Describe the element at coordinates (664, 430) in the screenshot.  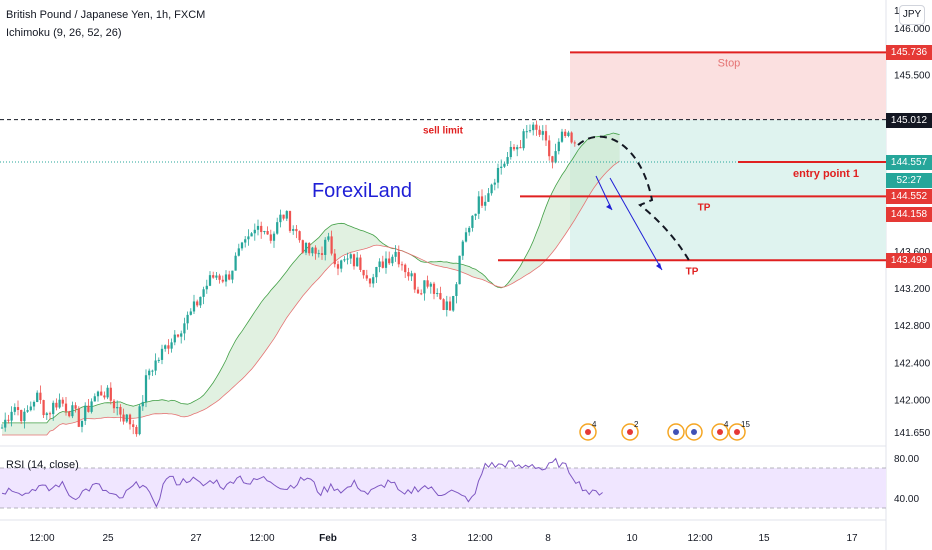
I see `event-icons: 4 2 4 15` at that location.